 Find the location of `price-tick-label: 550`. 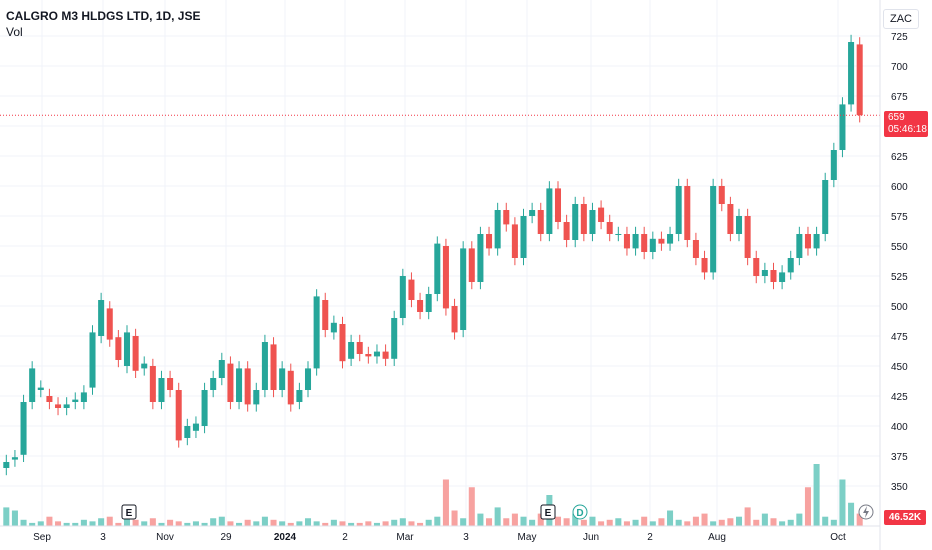

price-tick-label: 550 is located at coordinates (899, 247).